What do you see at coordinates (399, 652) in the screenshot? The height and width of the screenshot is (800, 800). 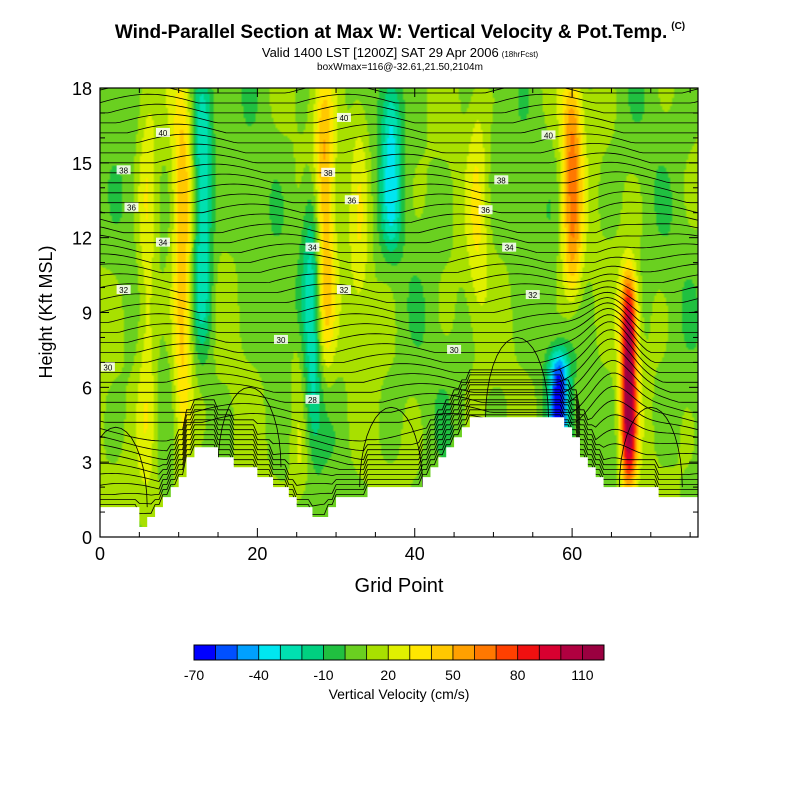 I see `colorbar-frame` at bounding box center [399, 652].